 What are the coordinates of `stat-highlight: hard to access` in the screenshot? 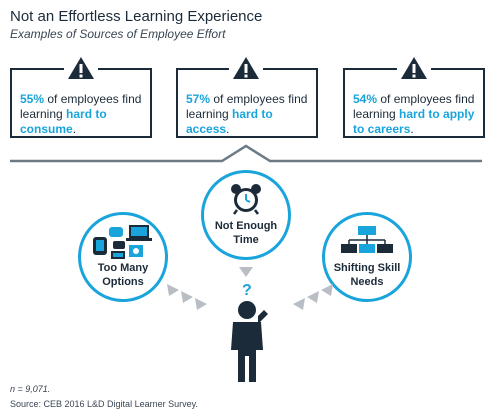 It's located at (229, 121).